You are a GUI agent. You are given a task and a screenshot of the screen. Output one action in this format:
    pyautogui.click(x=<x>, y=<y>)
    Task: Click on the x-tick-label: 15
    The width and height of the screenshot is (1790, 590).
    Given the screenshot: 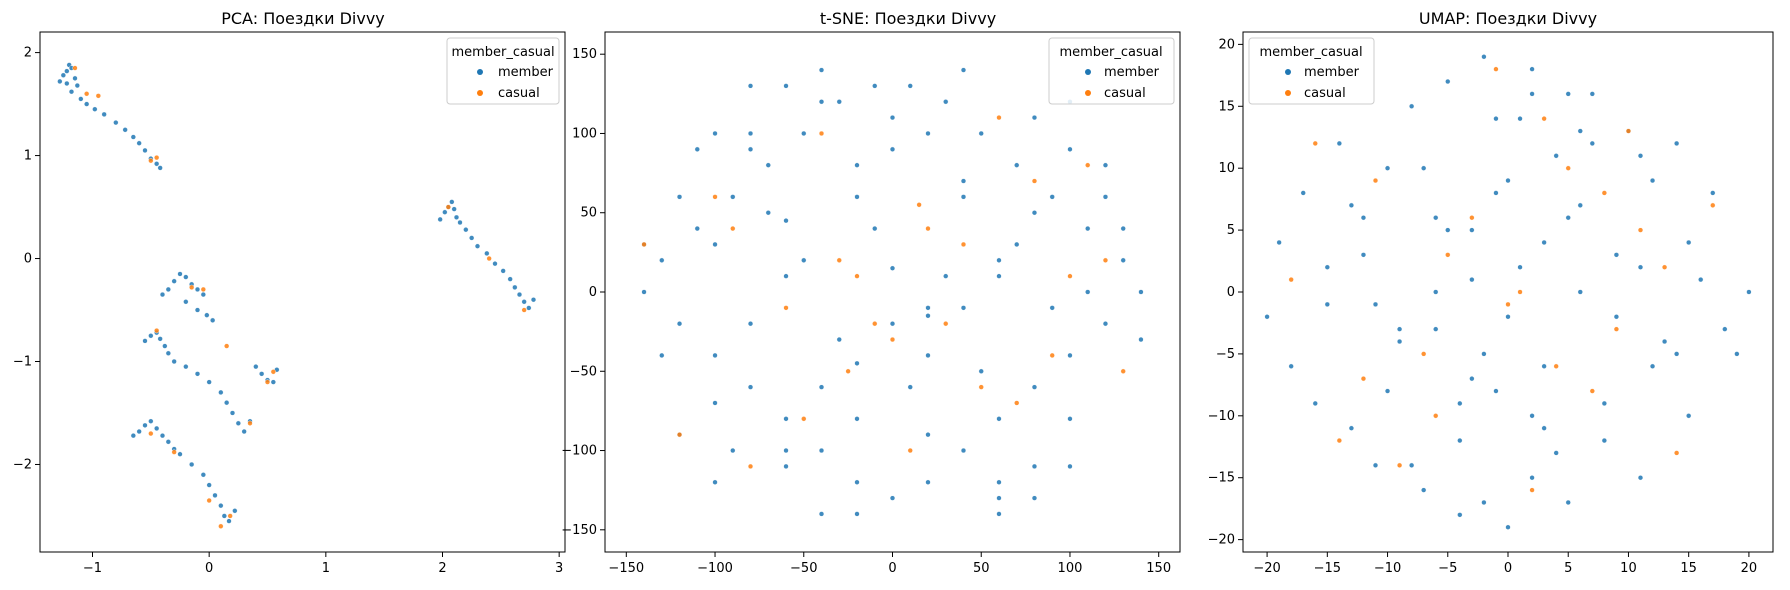 What is the action you would take?
    pyautogui.click(x=1688, y=568)
    